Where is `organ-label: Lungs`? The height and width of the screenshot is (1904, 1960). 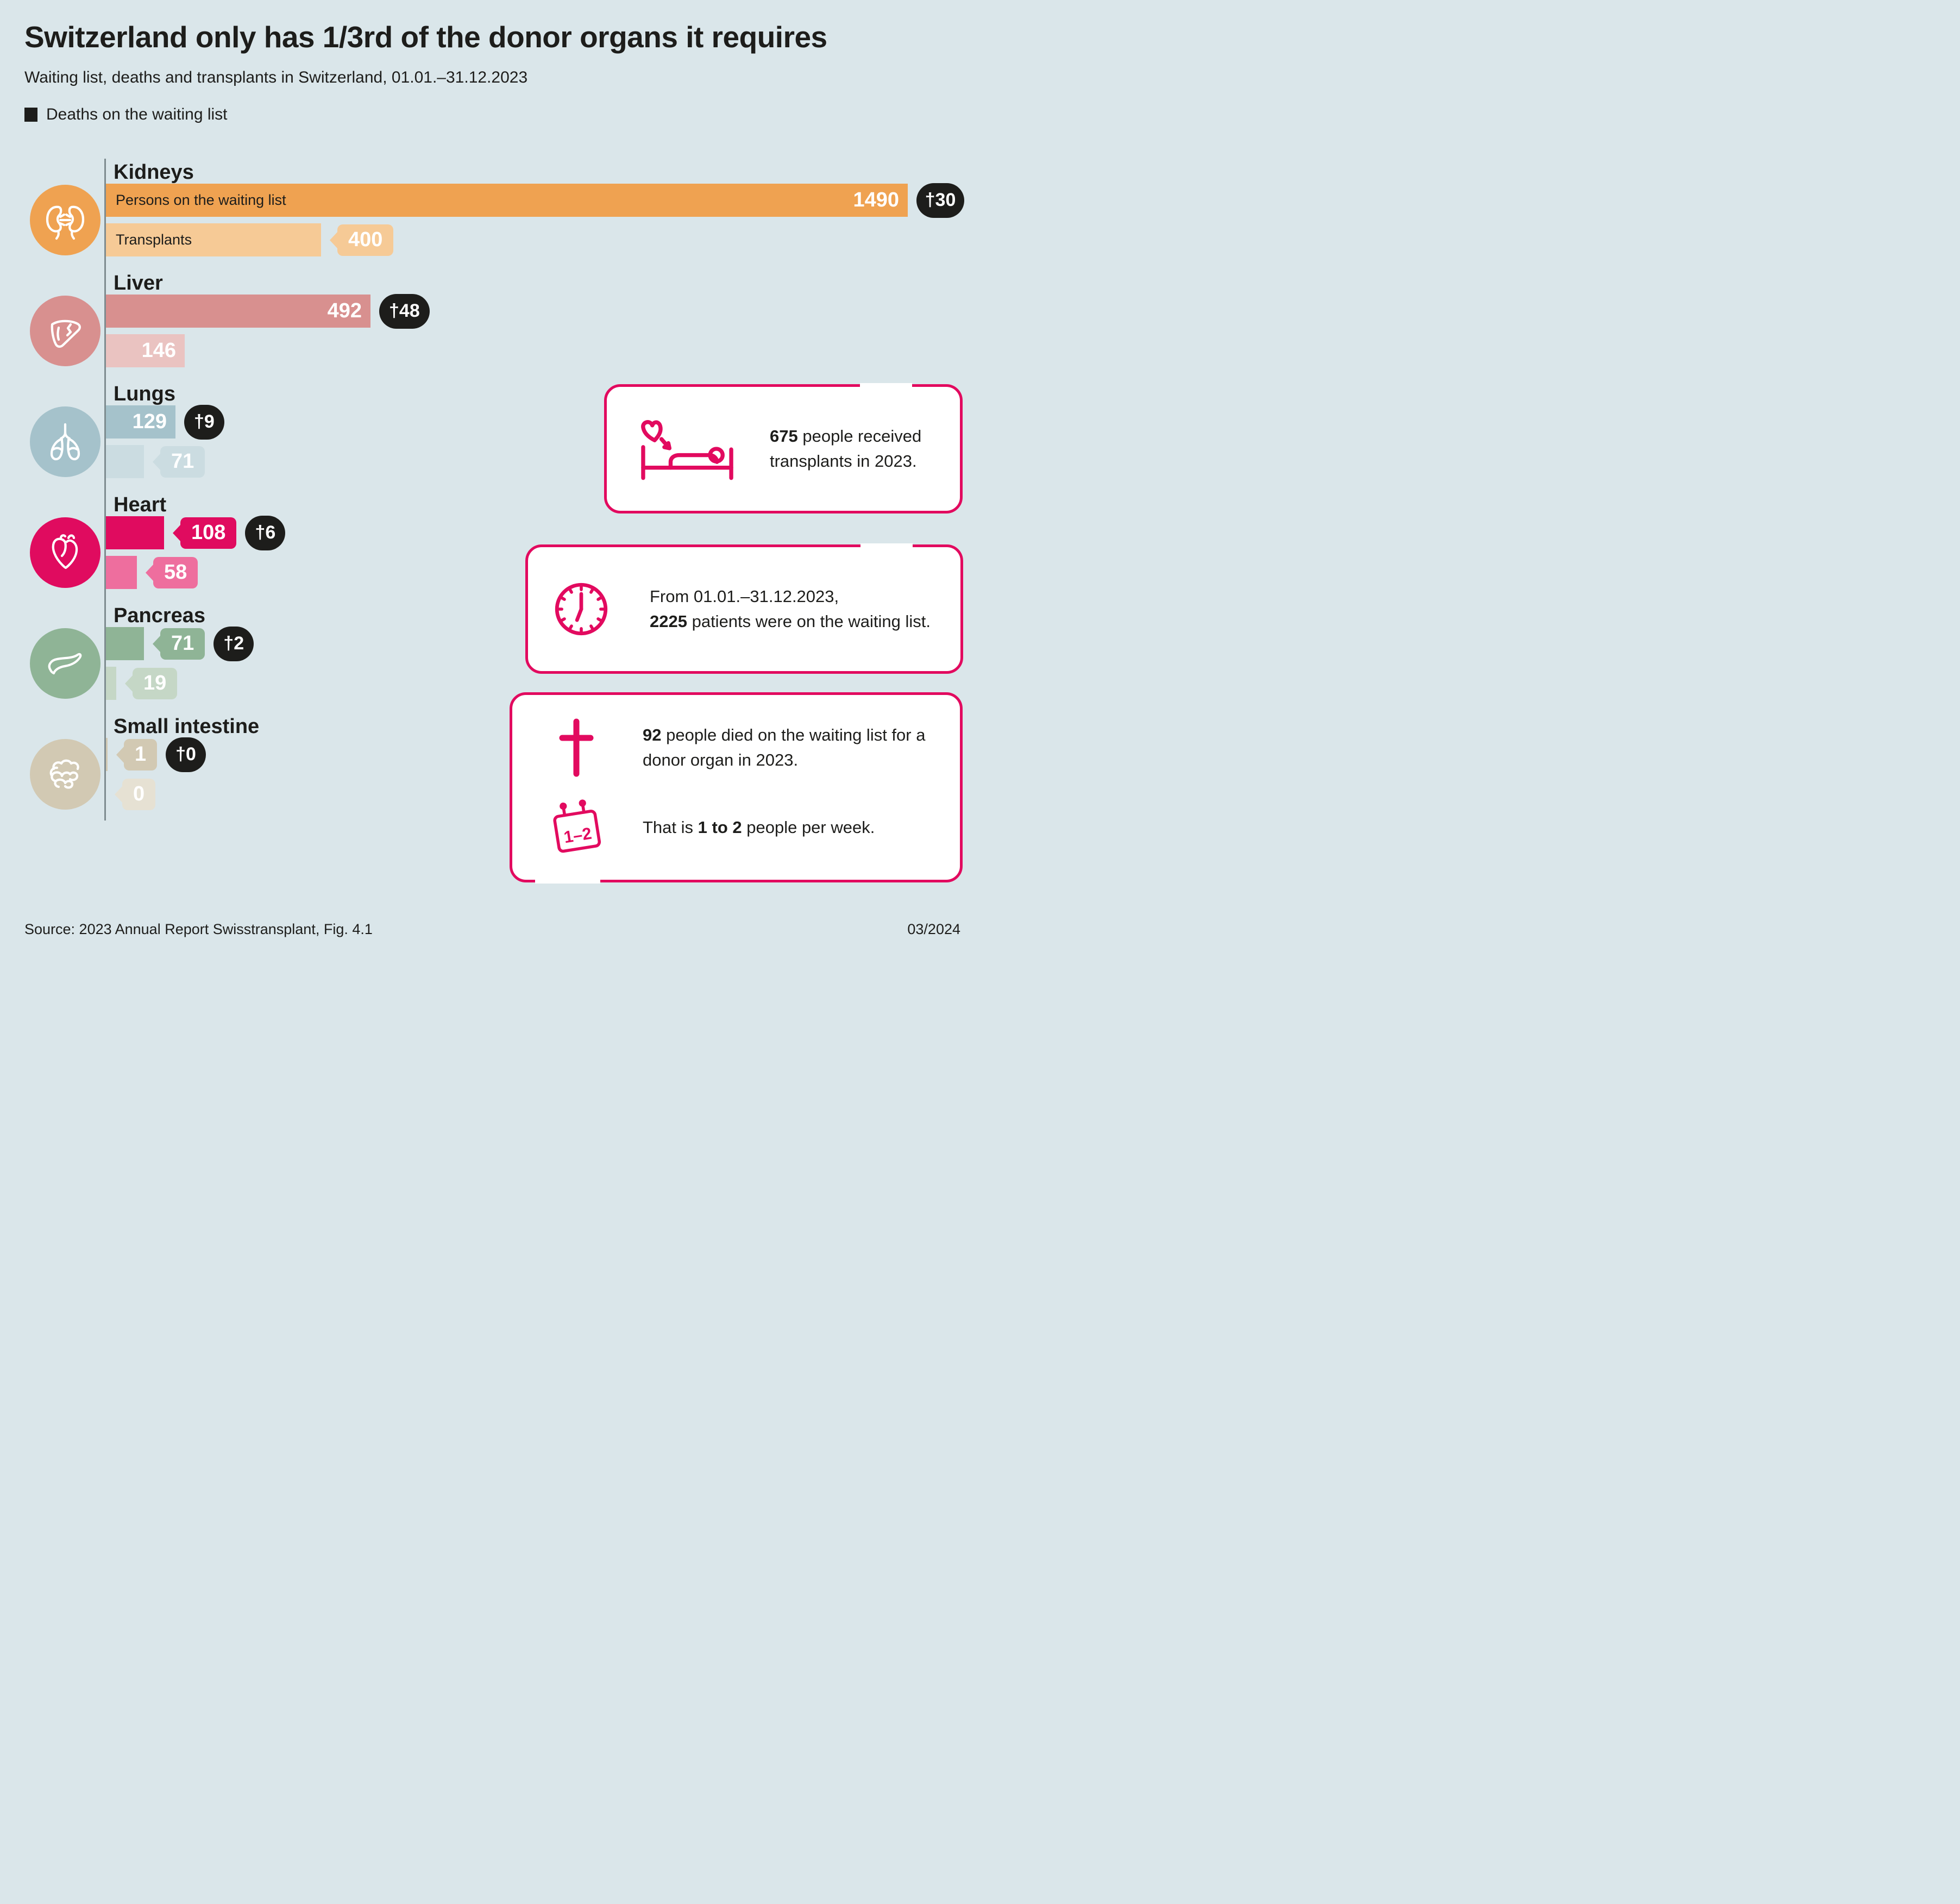
organ-label: Lungs is located at coordinates (144, 394).